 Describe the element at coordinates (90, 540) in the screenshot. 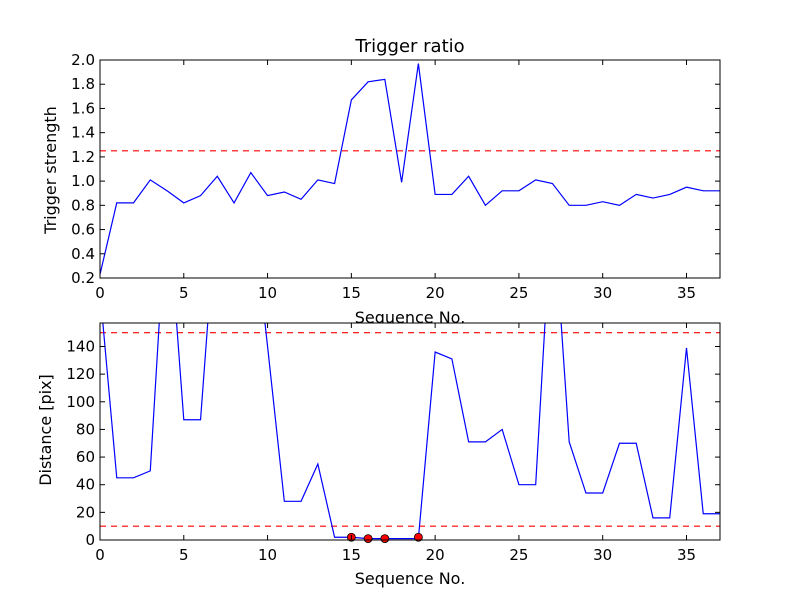

I see `y-tick-label: 0` at that location.